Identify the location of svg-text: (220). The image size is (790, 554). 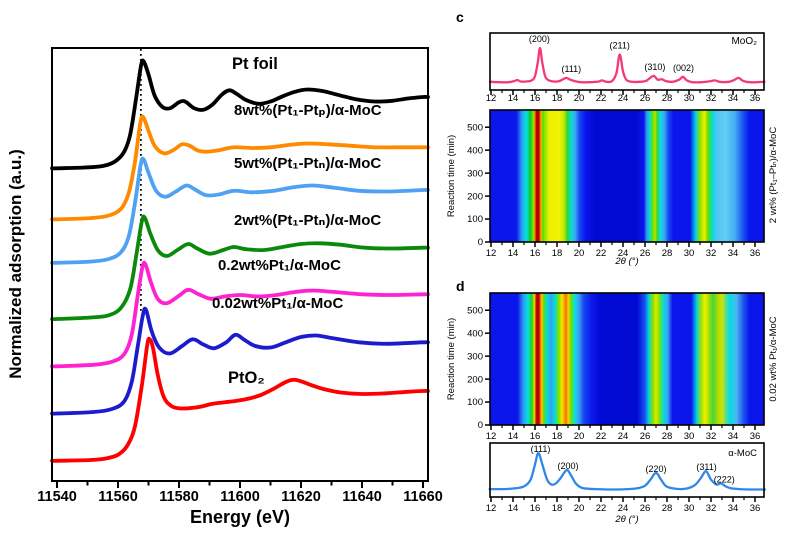
(655, 469).